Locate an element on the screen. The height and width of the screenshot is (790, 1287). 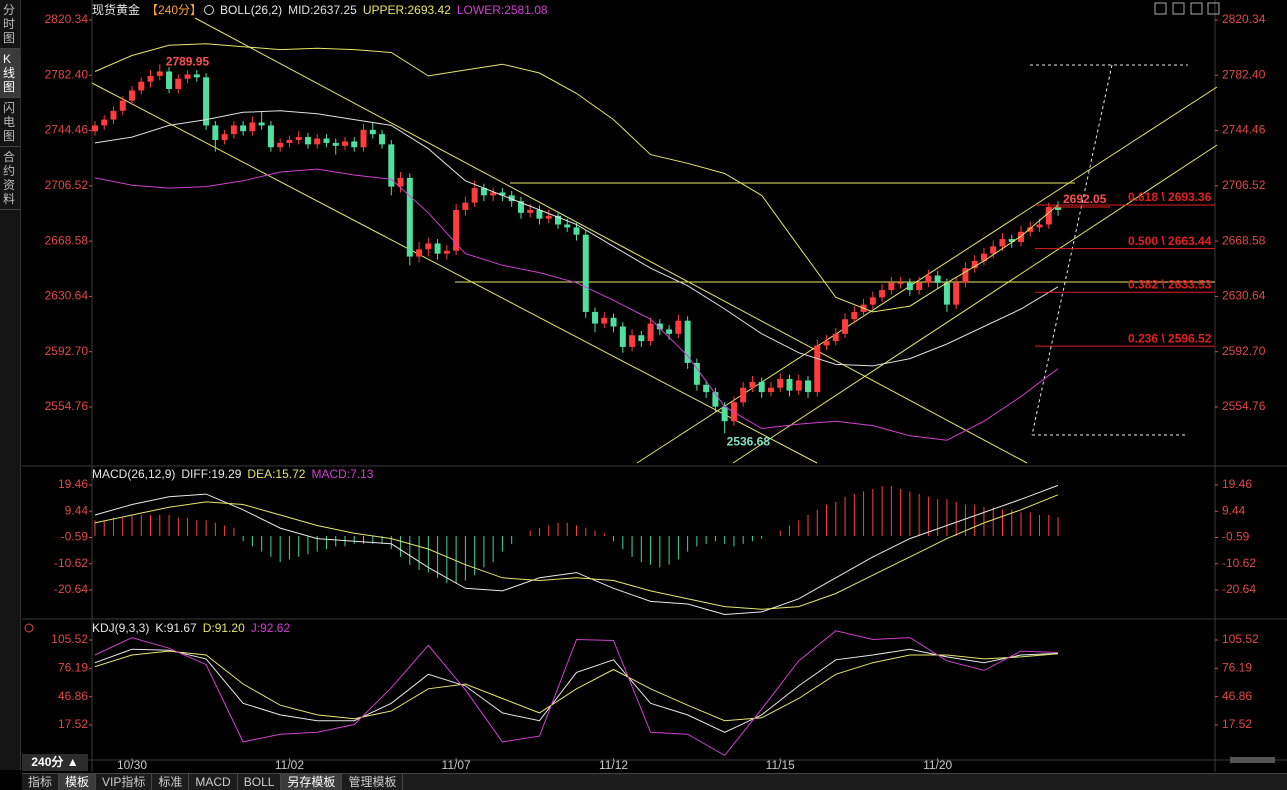
y-tick-label: 19.46 is located at coordinates (73, 484).